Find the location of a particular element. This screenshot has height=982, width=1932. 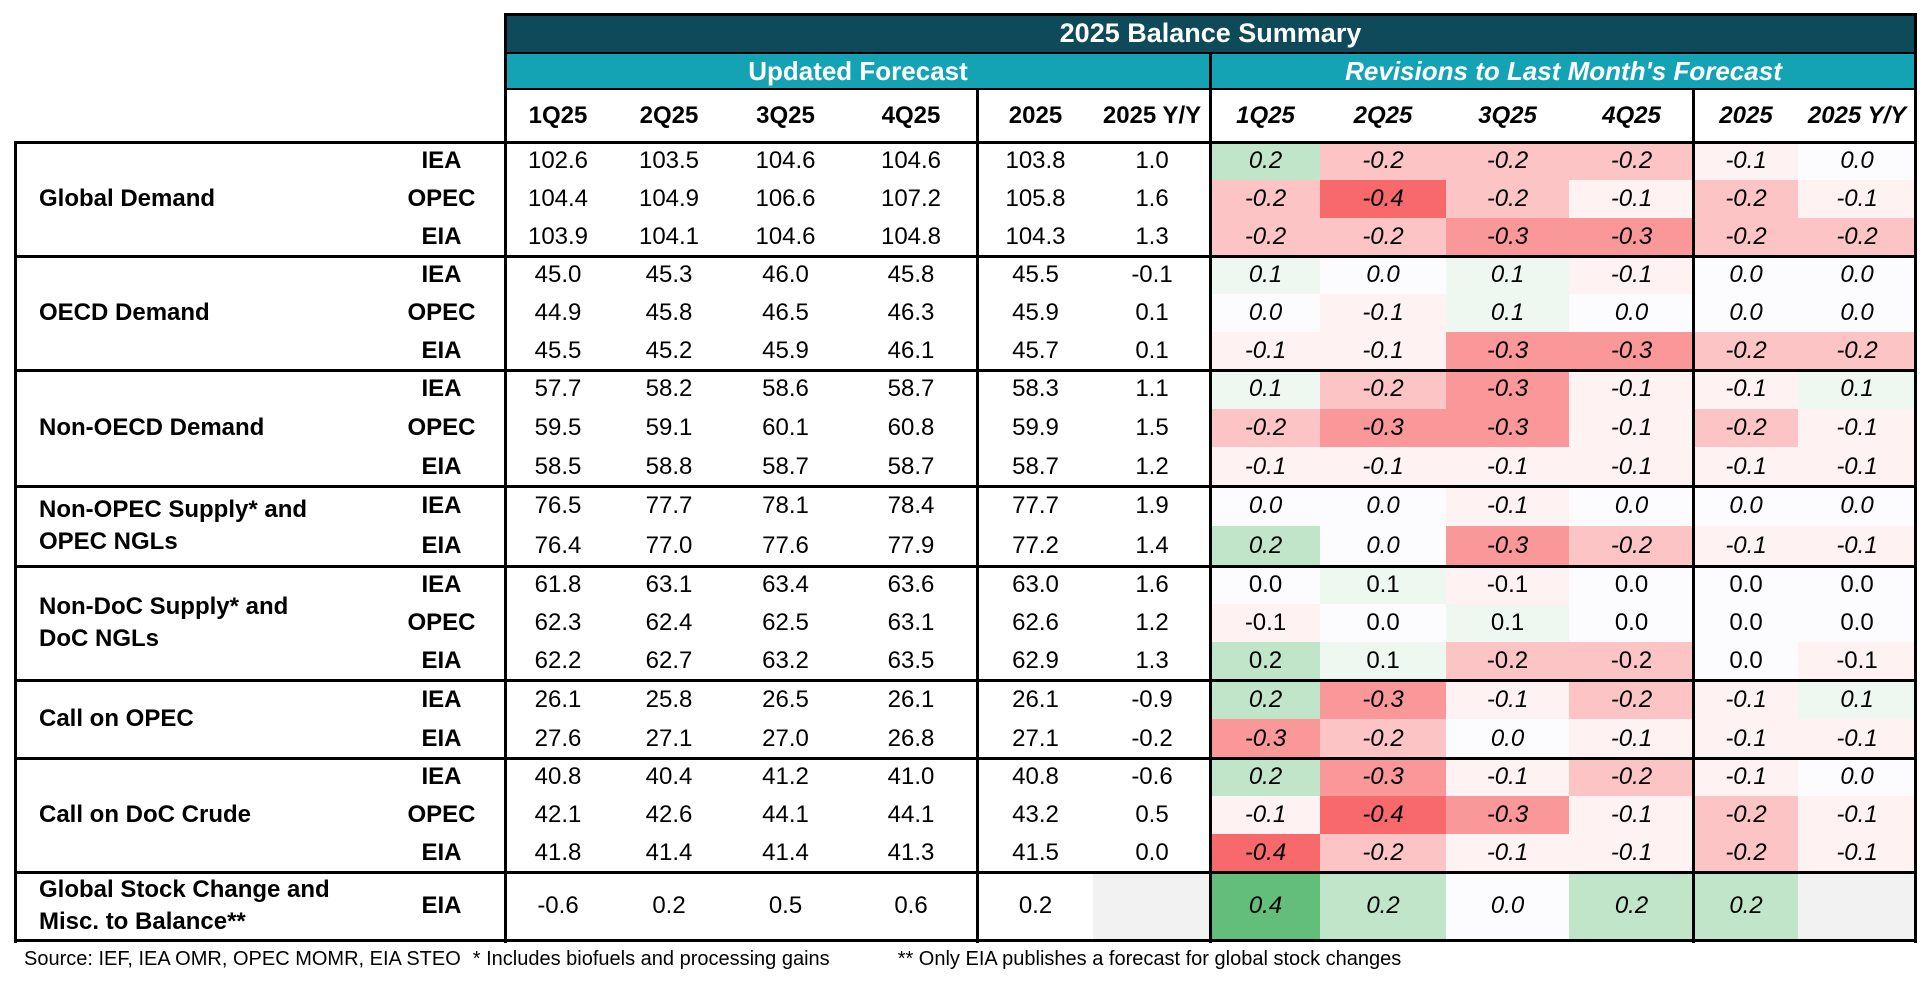

forecast-value: 45.9 is located at coordinates (1035, 312).